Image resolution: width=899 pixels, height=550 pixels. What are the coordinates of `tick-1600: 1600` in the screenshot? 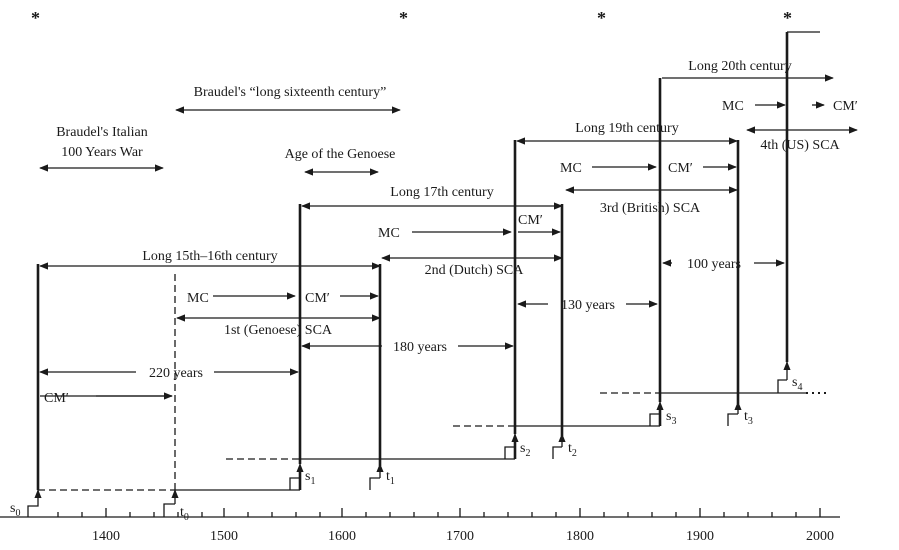 It's located at (342, 536).